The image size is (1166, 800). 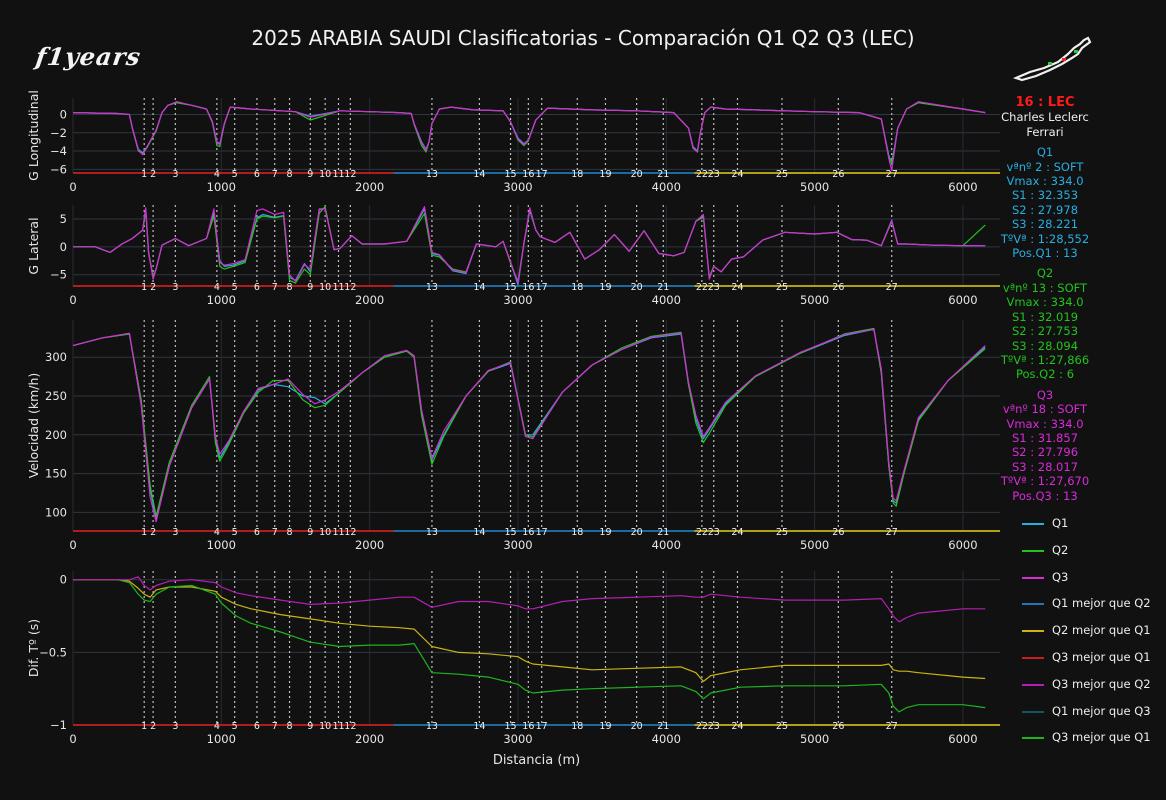 I want to click on lap-time: TºVª : 1:27,670, so click(x=1045, y=481).